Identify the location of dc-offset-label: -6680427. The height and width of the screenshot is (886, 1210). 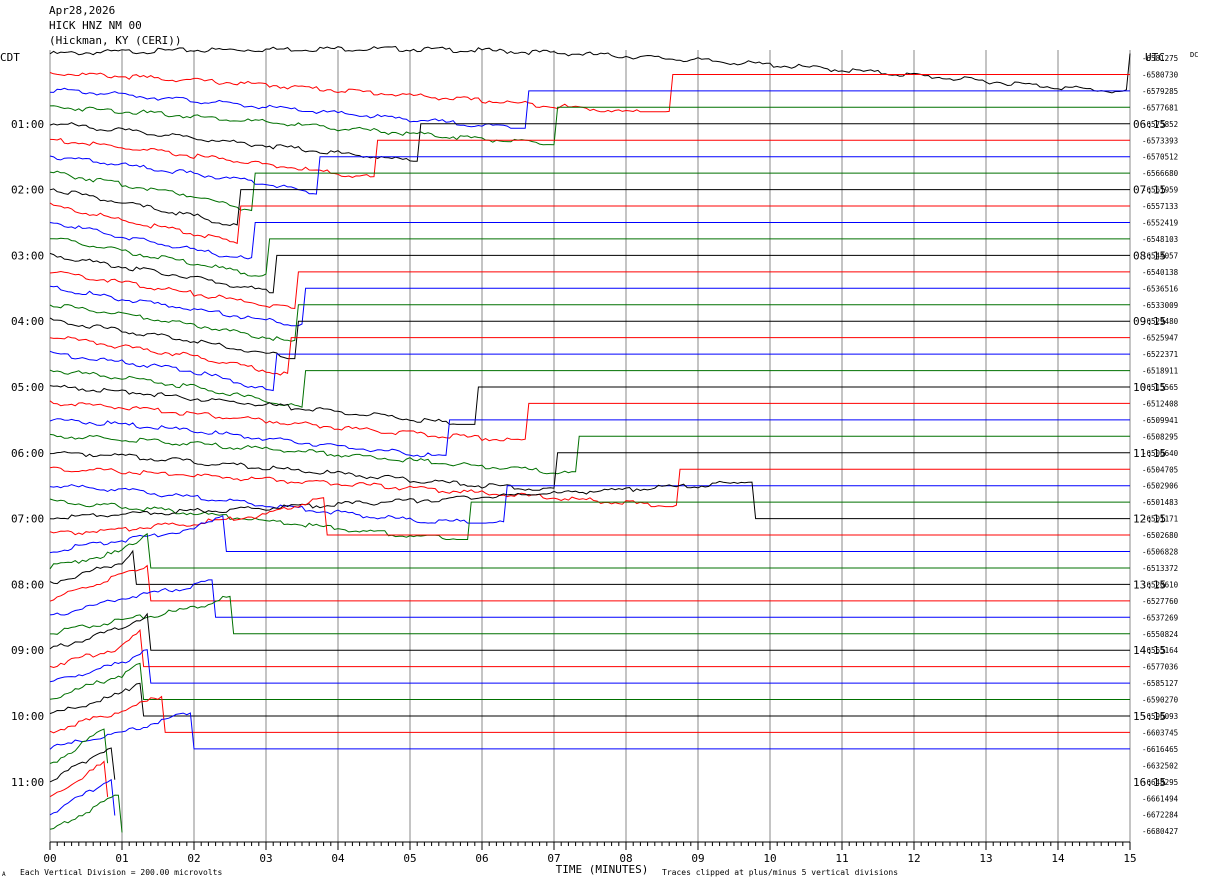
(1160, 831).